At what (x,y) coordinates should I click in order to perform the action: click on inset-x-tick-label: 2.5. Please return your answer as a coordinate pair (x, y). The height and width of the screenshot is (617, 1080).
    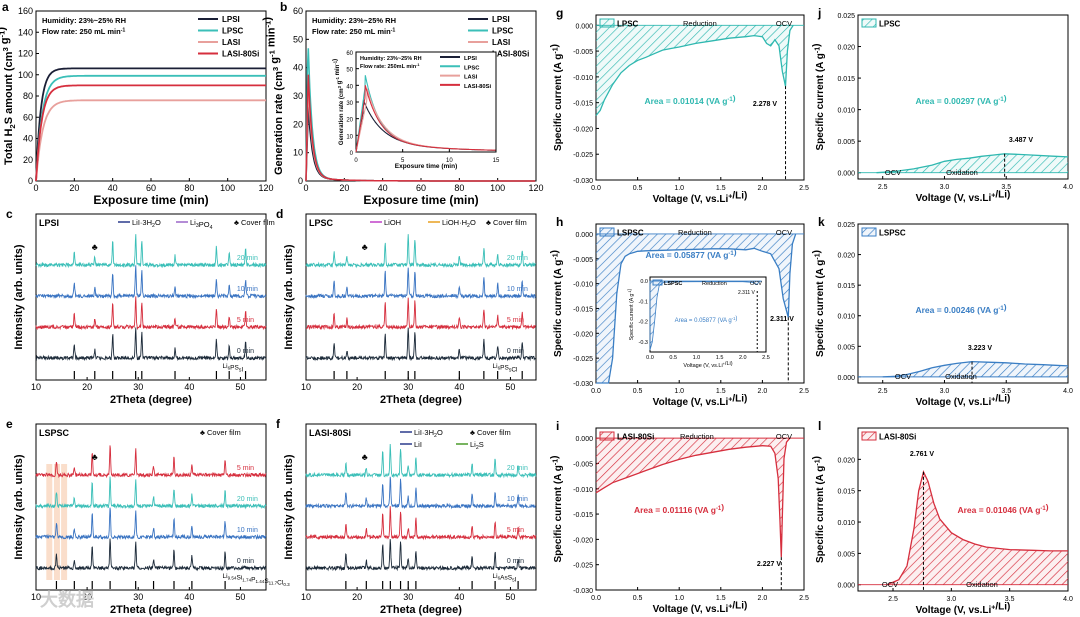
    Looking at the image, I should click on (766, 358).